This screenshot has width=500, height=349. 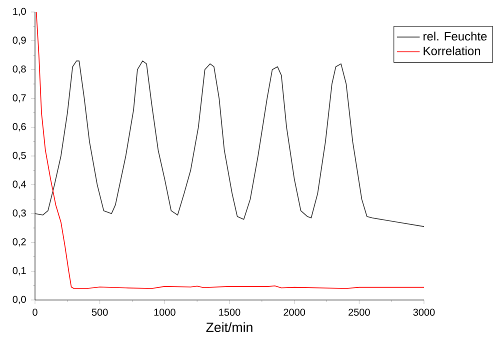 What do you see at coordinates (165, 312) in the screenshot?
I see `x-tick-label: 1000` at bounding box center [165, 312].